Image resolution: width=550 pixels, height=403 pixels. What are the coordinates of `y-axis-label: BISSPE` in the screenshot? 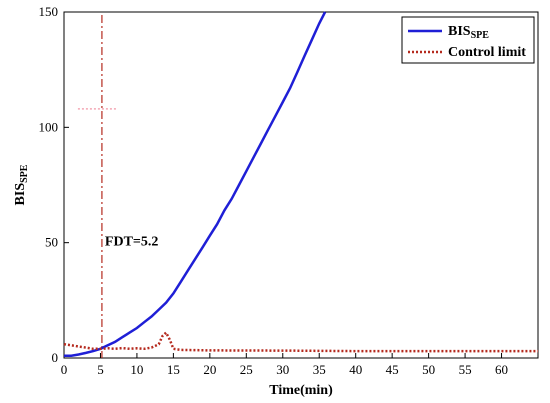 It's located at (21, 184).